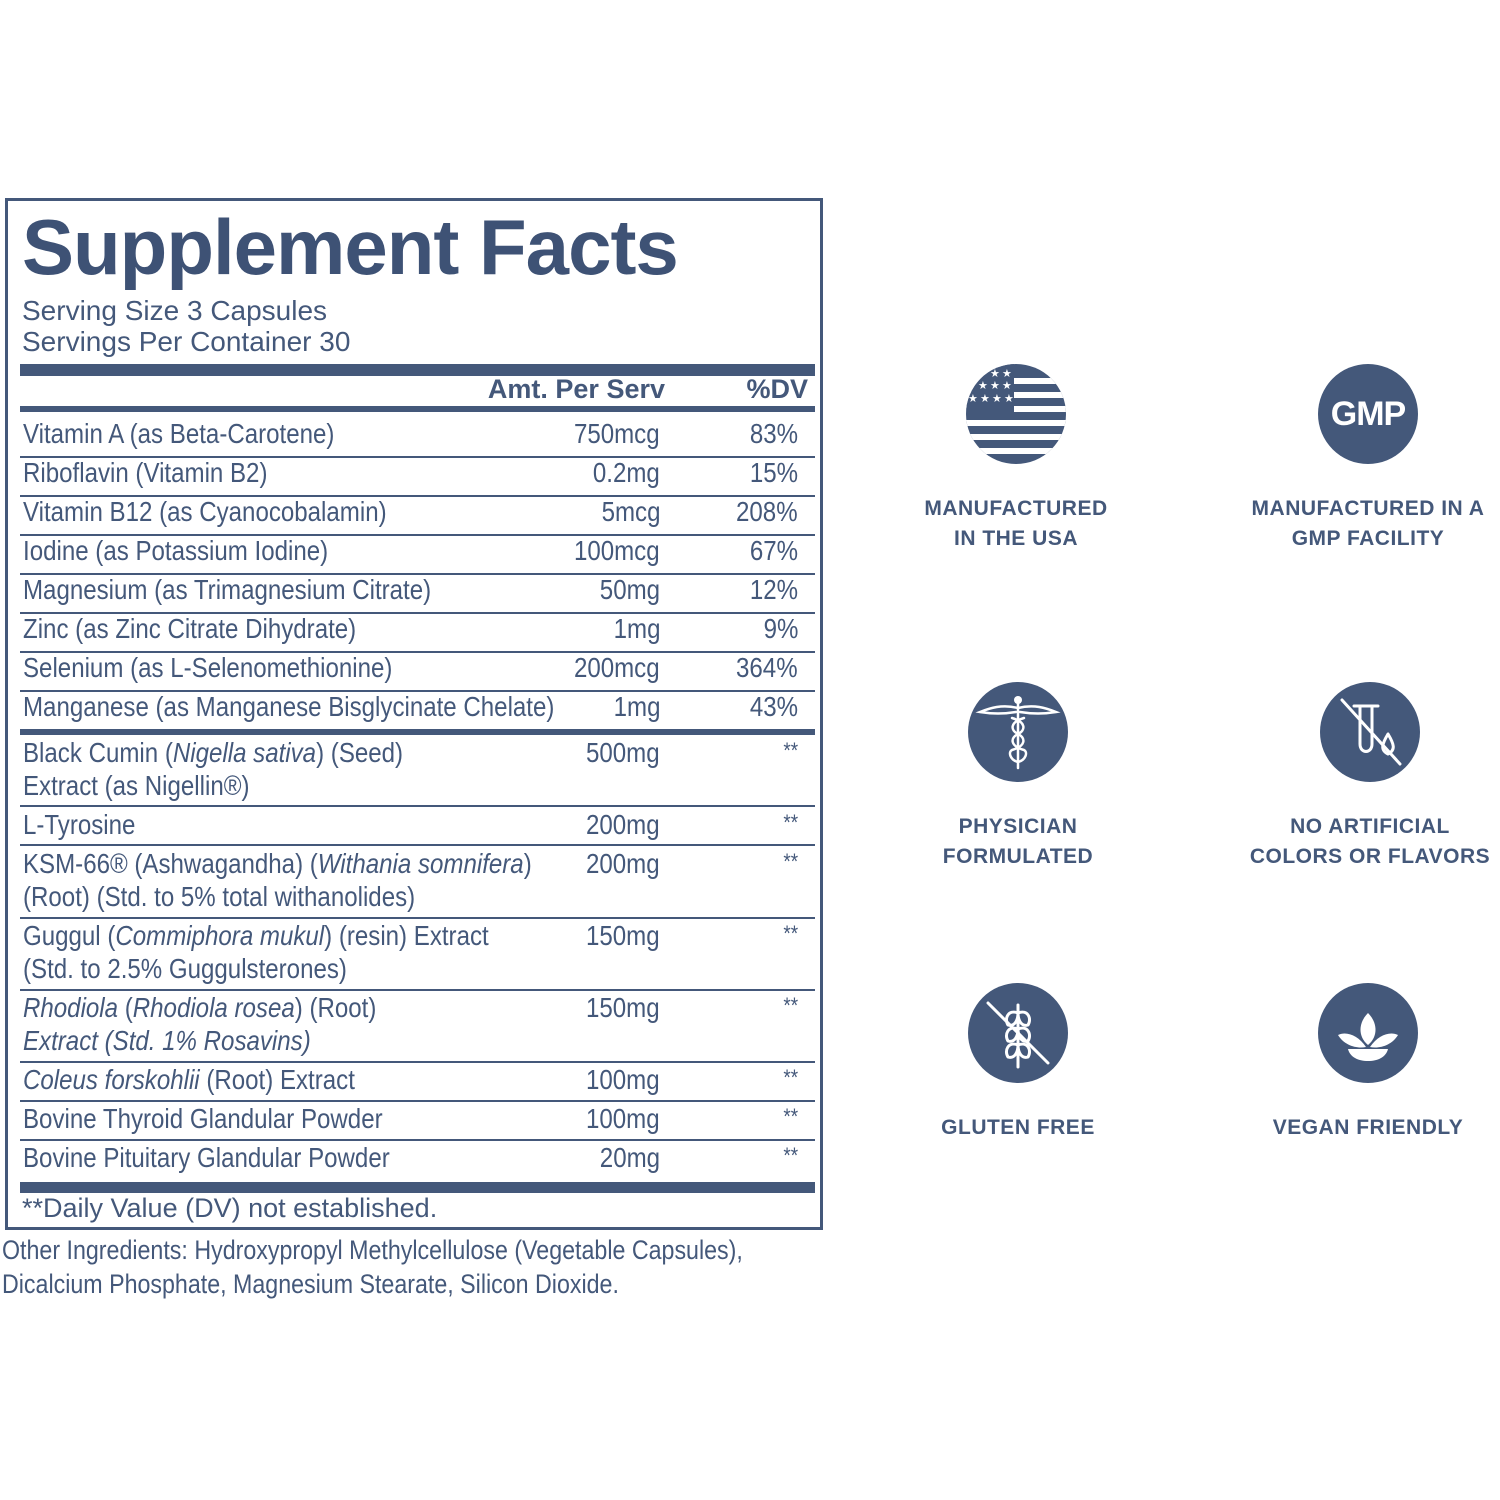 The width and height of the screenshot is (1500, 1500). Describe the element at coordinates (773, 550) in the screenshot. I see `vitamin-dv: 67%` at that location.